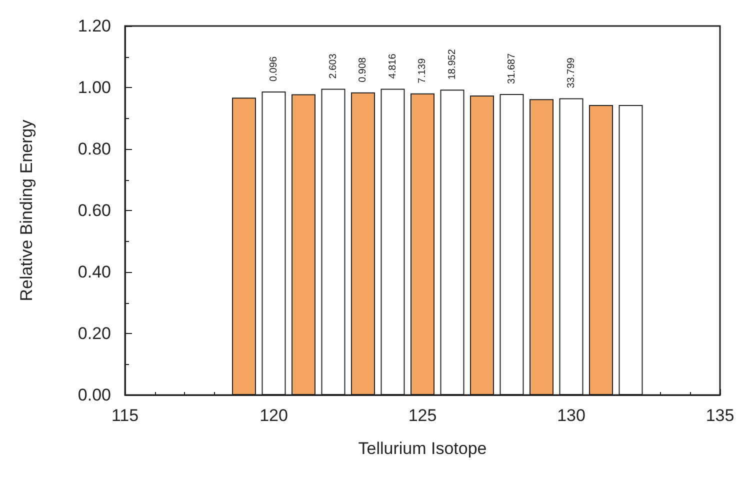 The height and width of the screenshot is (491, 748). What do you see at coordinates (512, 68) in the screenshot?
I see `annotation: 31.687` at bounding box center [512, 68].